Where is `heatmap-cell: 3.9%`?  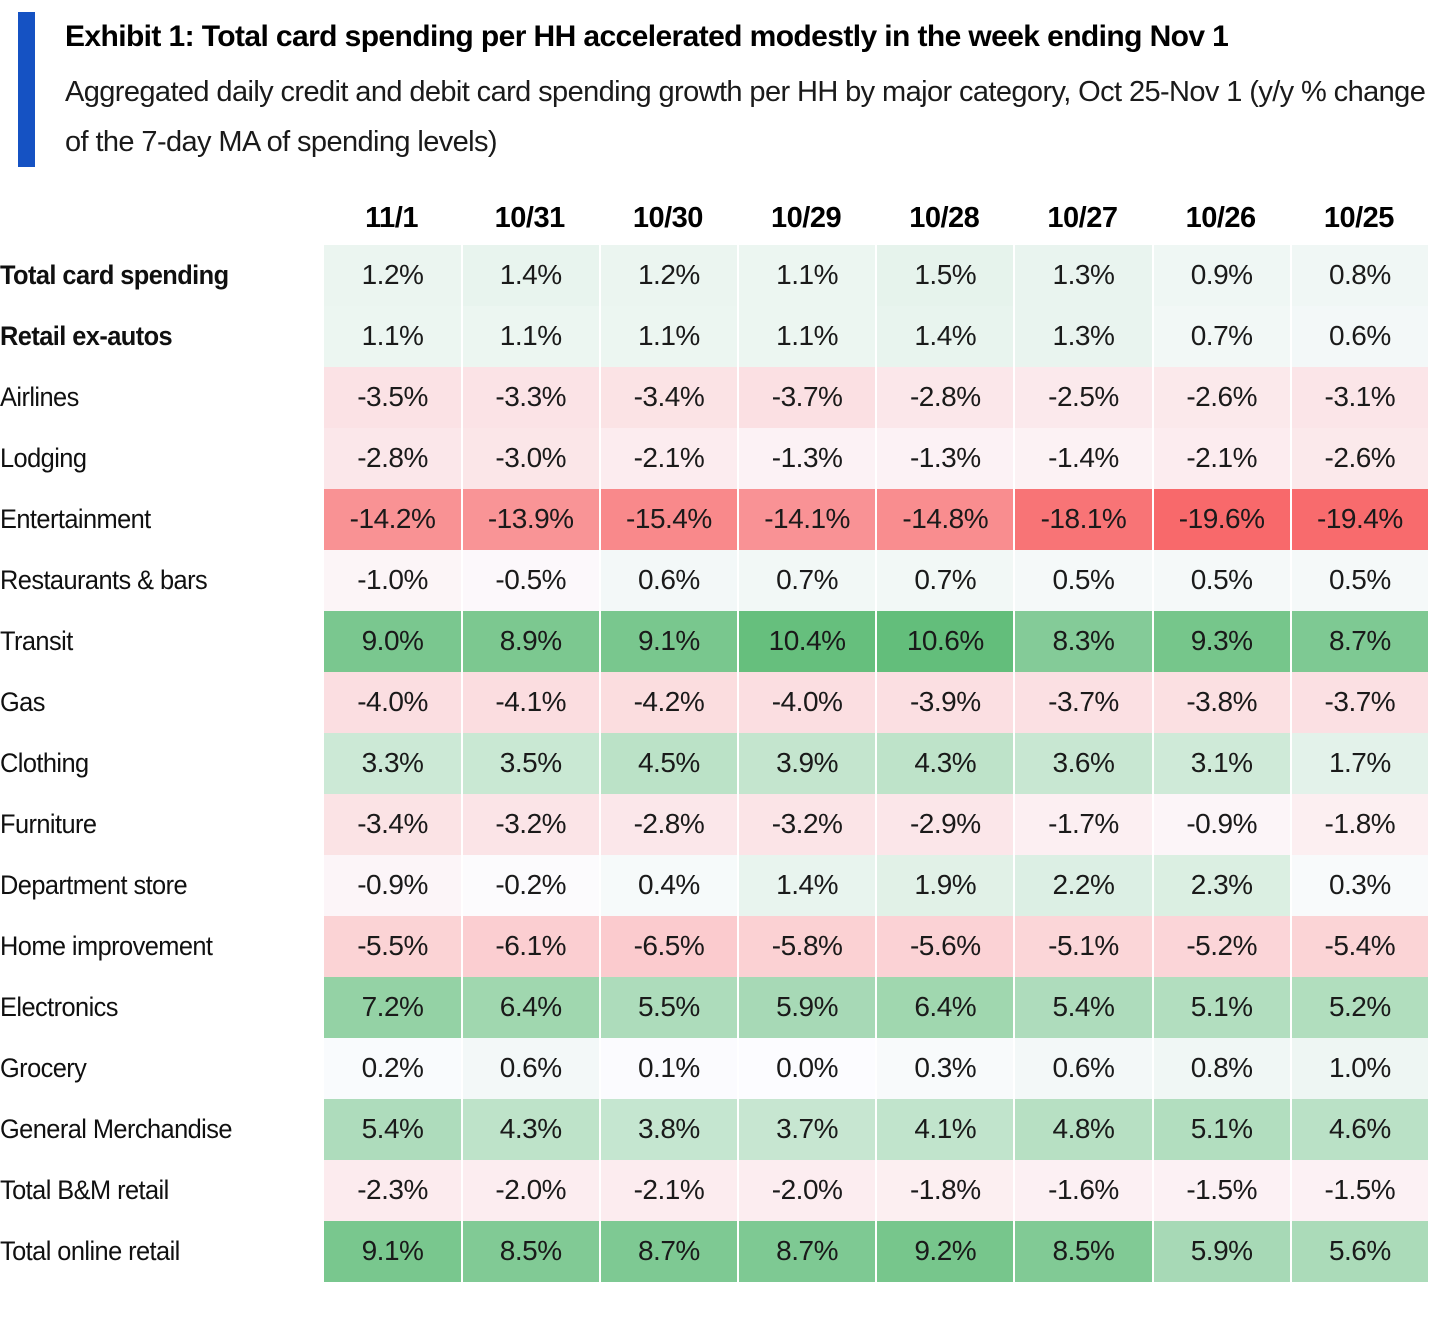 heatmap-cell: 3.9% is located at coordinates (806, 763).